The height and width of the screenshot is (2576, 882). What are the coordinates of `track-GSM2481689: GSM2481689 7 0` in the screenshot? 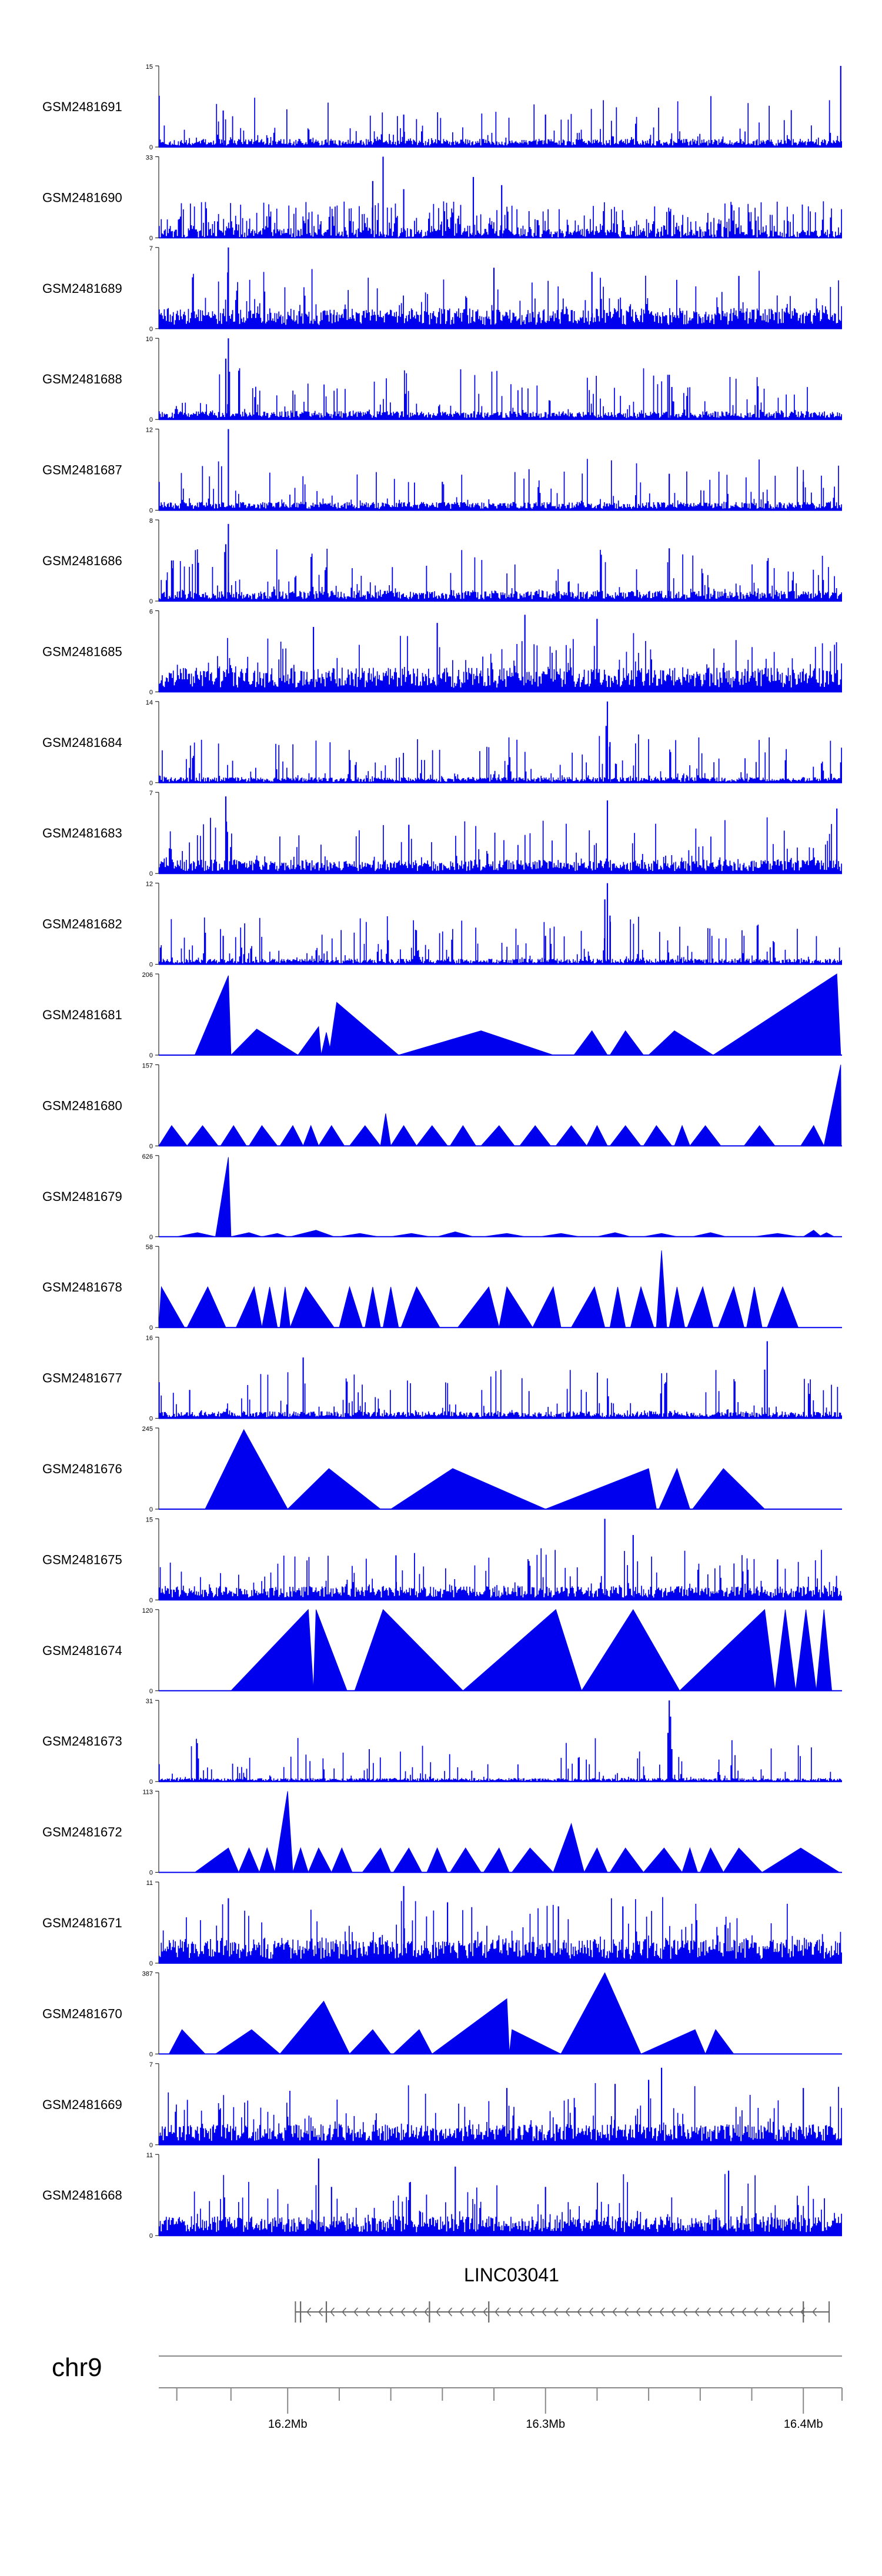 It's located at (442, 289).